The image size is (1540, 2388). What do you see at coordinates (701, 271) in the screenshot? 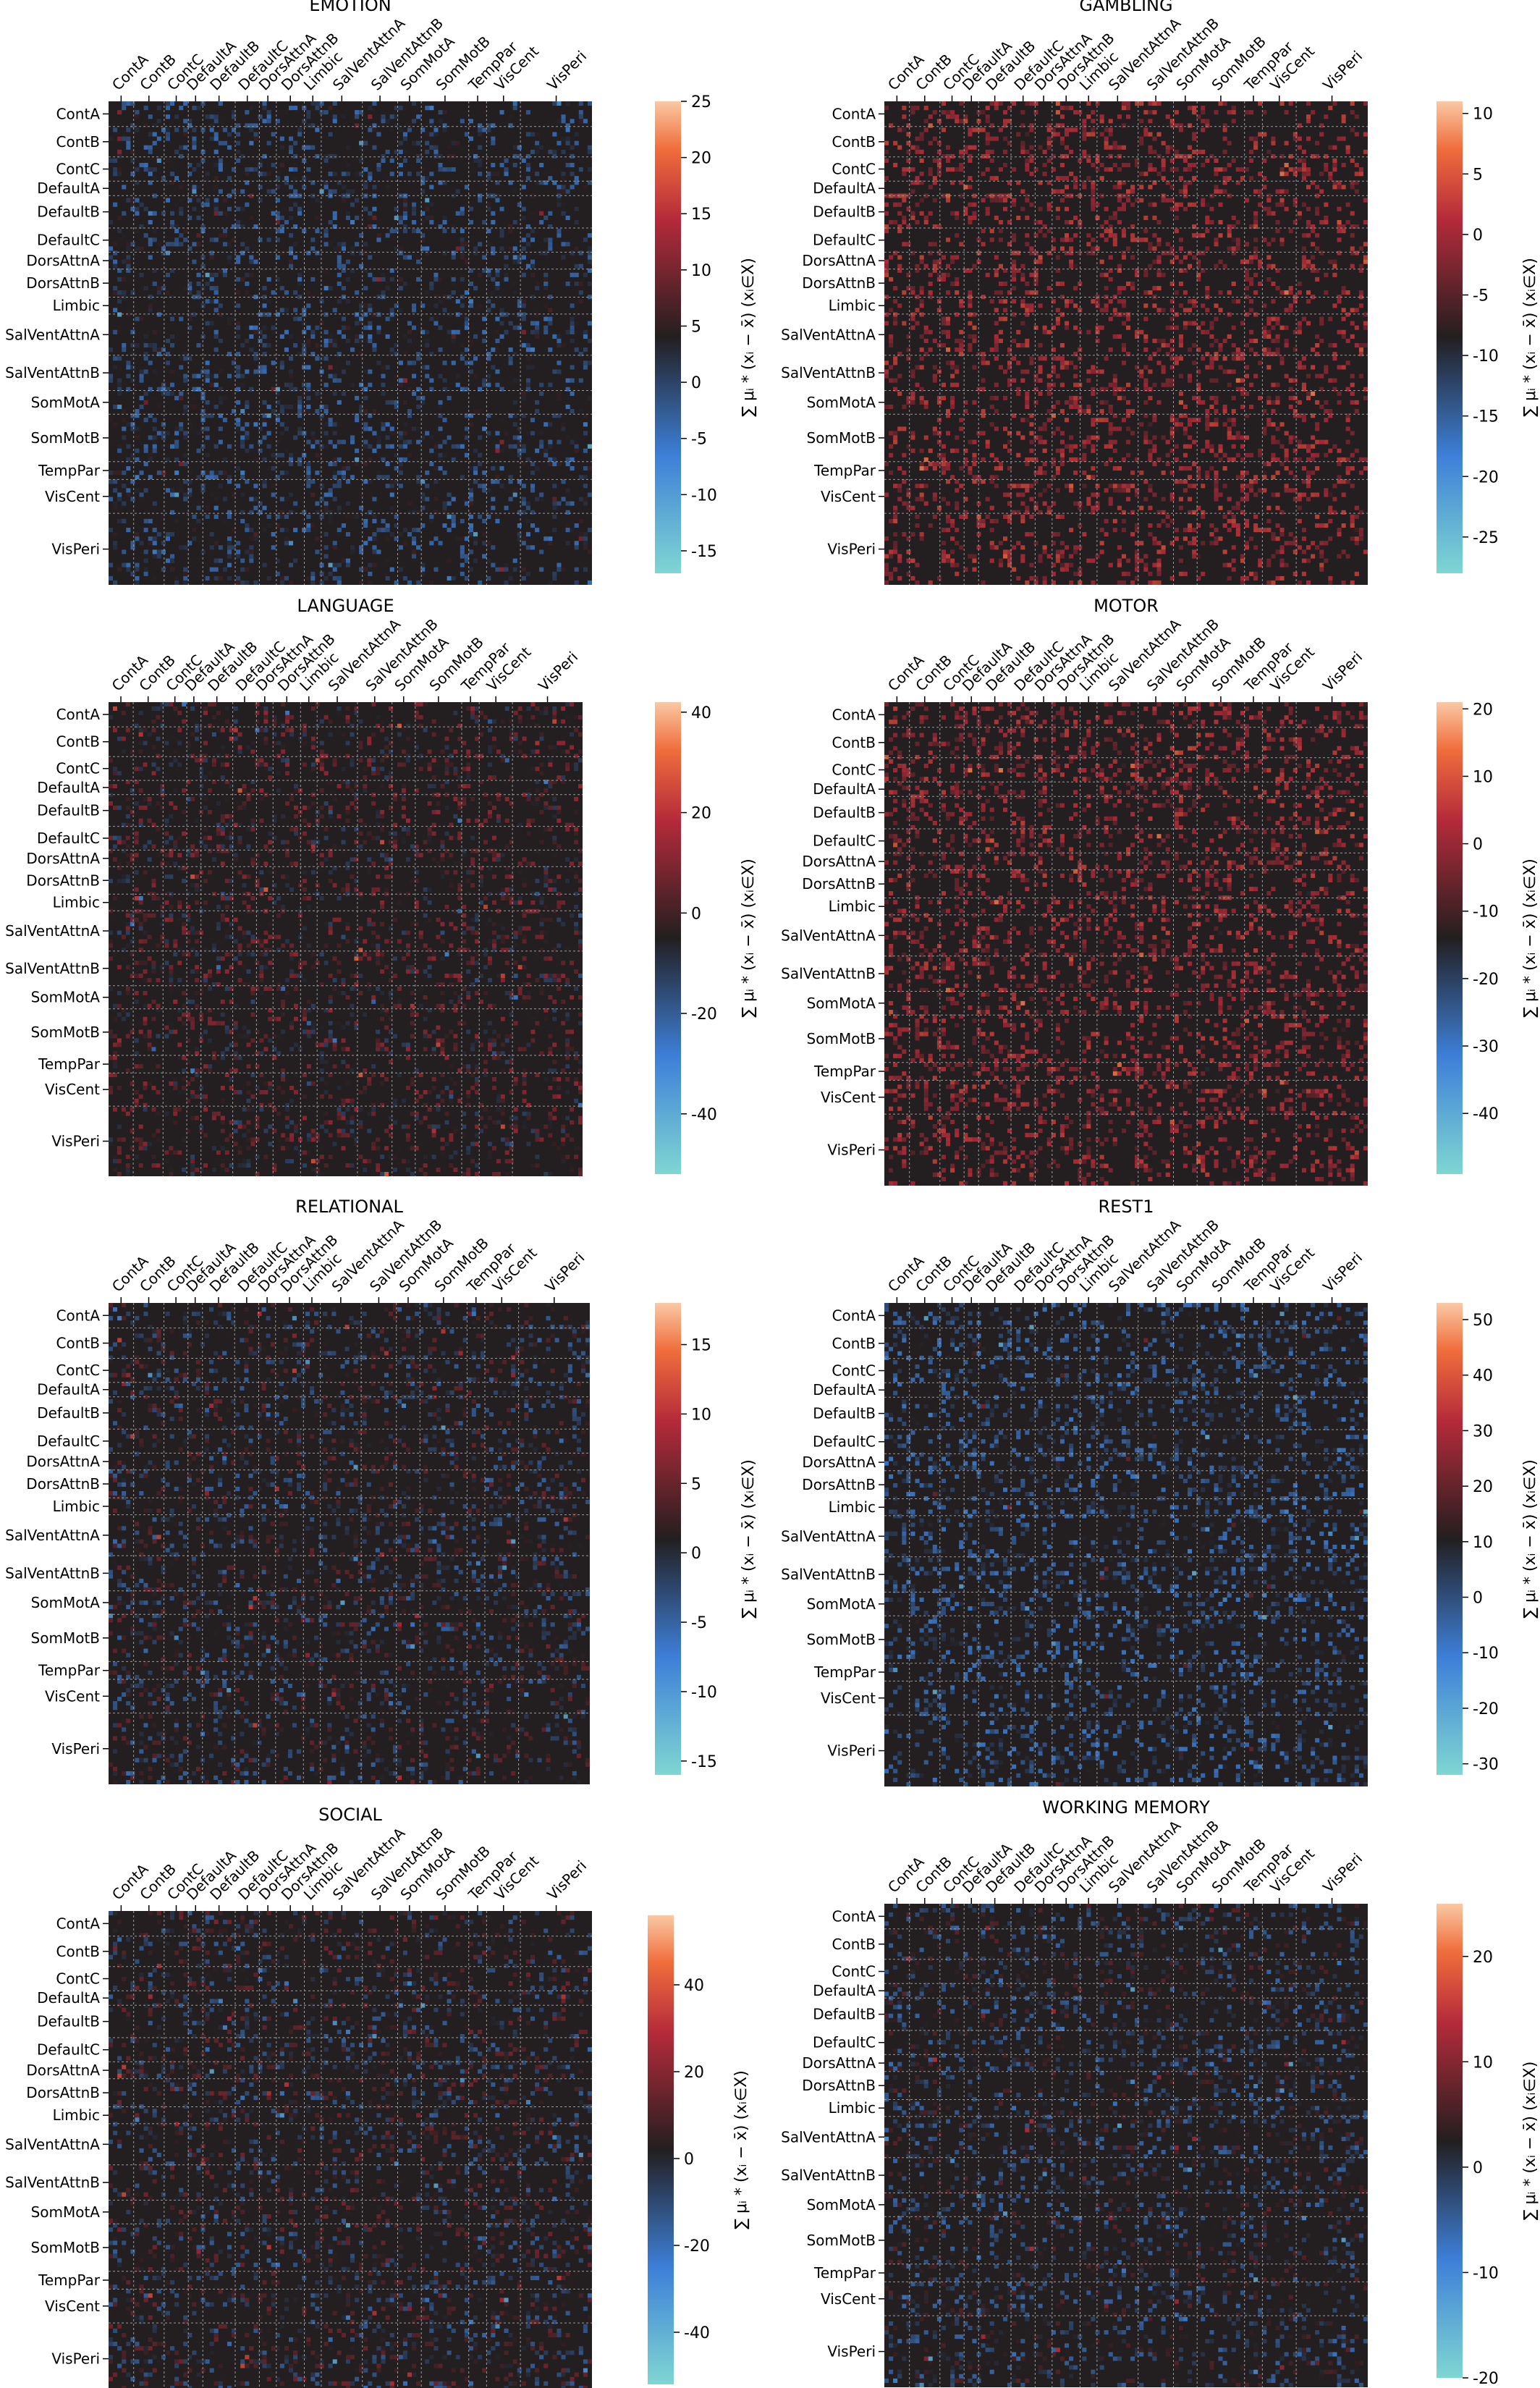
I see `colorbar-tick-label: 10` at bounding box center [701, 271].